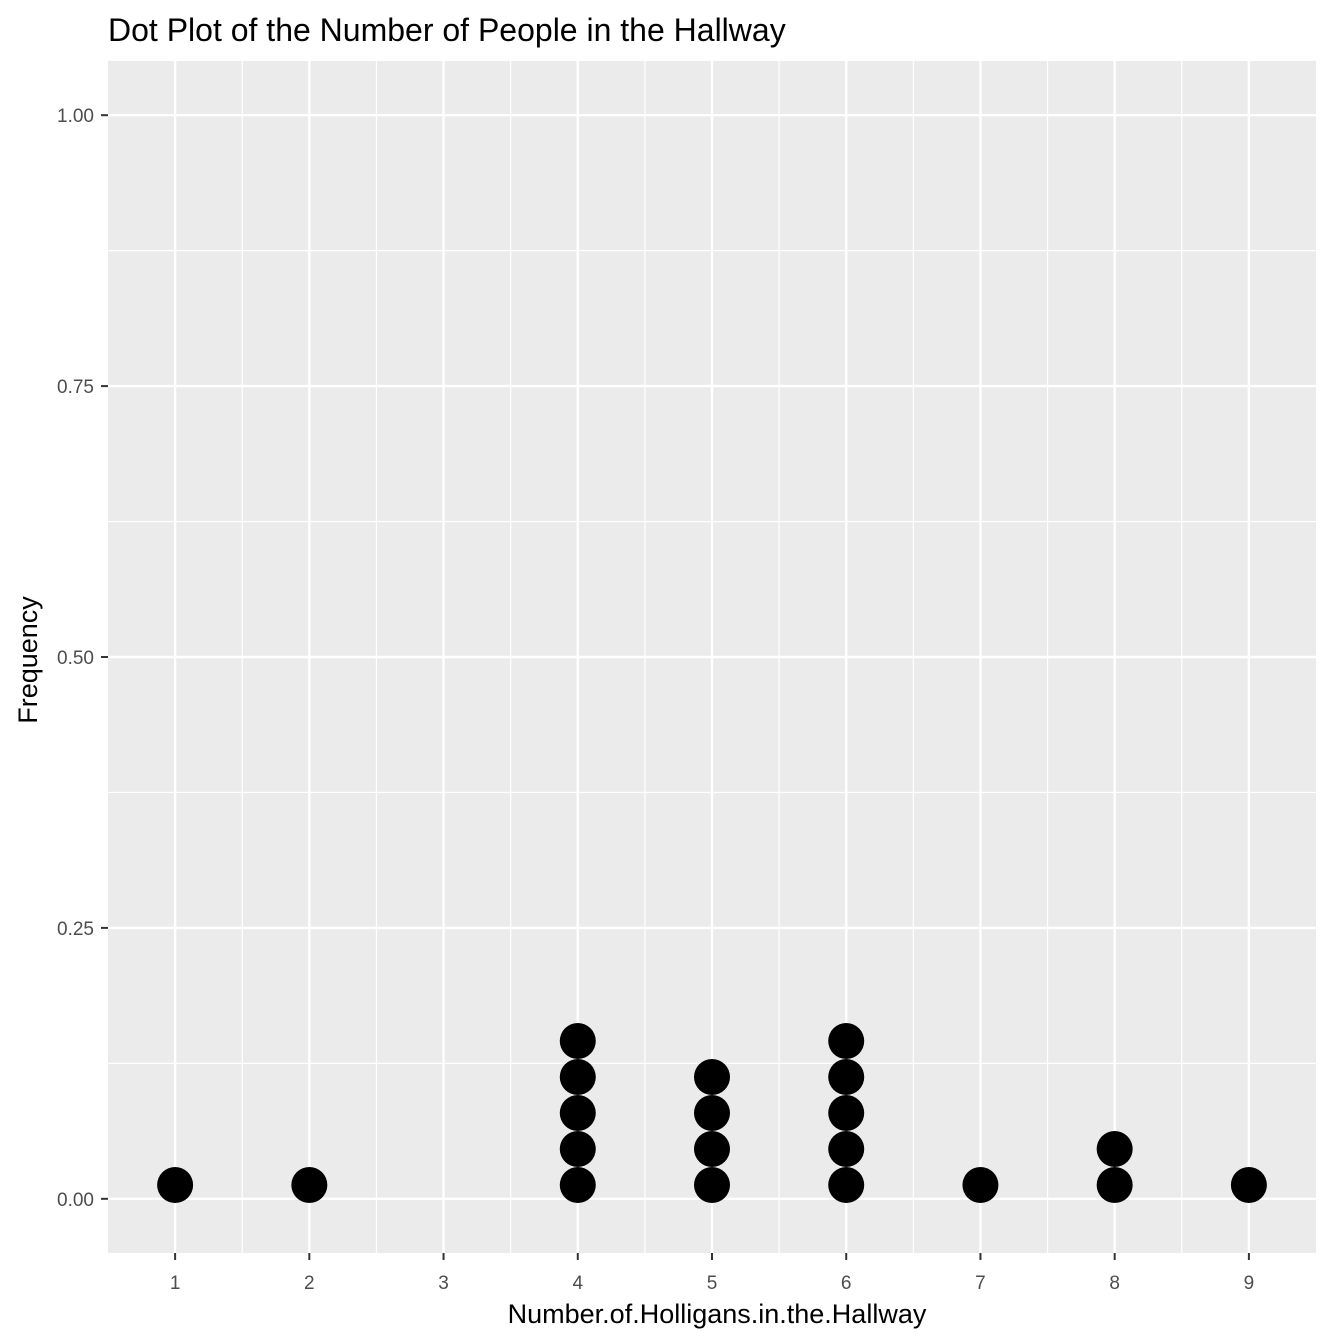 This screenshot has height=1344, width=1344. What do you see at coordinates (577, 1283) in the screenshot?
I see `x-tick-label: 4` at bounding box center [577, 1283].